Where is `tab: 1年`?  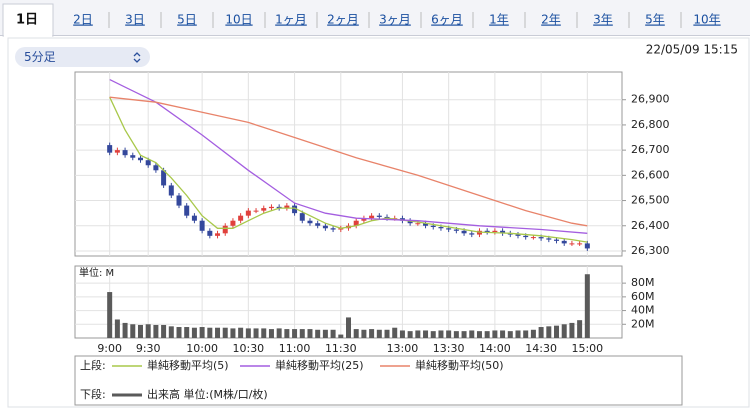
tab: 1年 is located at coordinates (499, 20).